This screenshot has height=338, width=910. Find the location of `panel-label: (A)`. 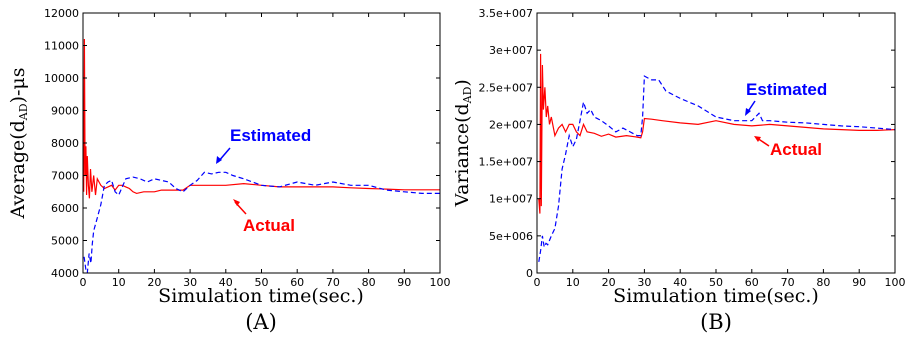

panel-label: (A) is located at coordinates (261, 322).